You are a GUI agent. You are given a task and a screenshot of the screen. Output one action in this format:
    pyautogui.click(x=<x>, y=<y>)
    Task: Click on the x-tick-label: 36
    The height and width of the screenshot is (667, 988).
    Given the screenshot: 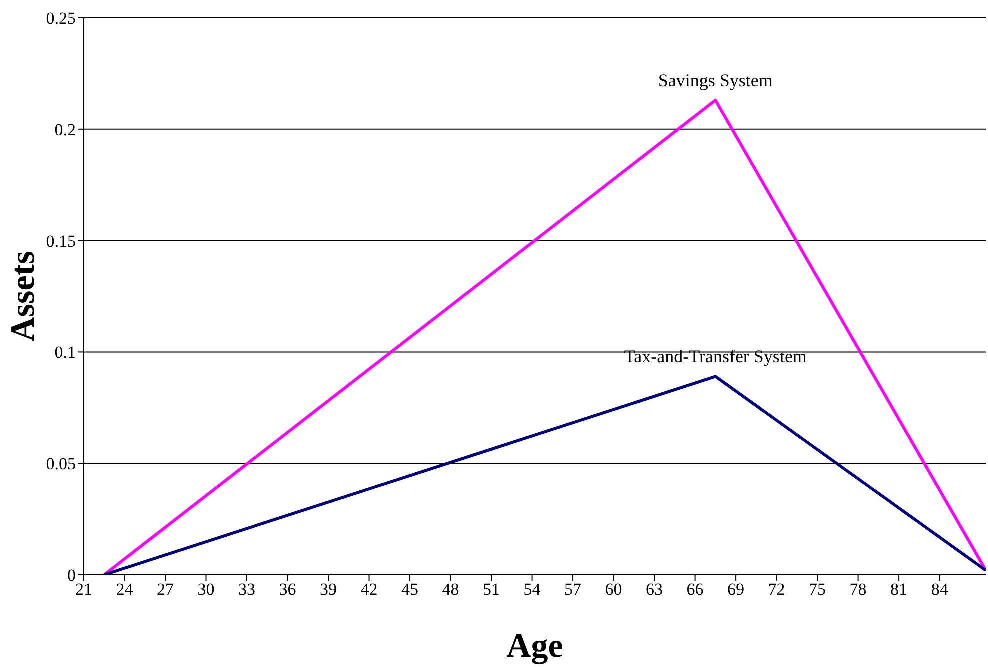 What is the action you would take?
    pyautogui.click(x=287, y=590)
    